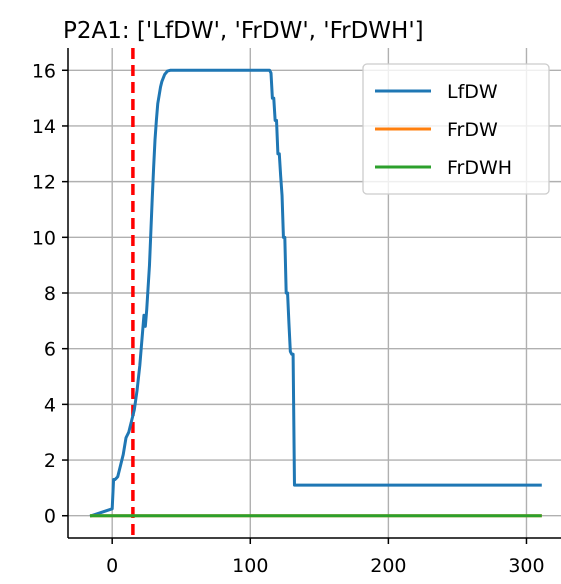 The image size is (561, 584). What do you see at coordinates (50, 517) in the screenshot?
I see `y-tick-label: 0` at bounding box center [50, 517].